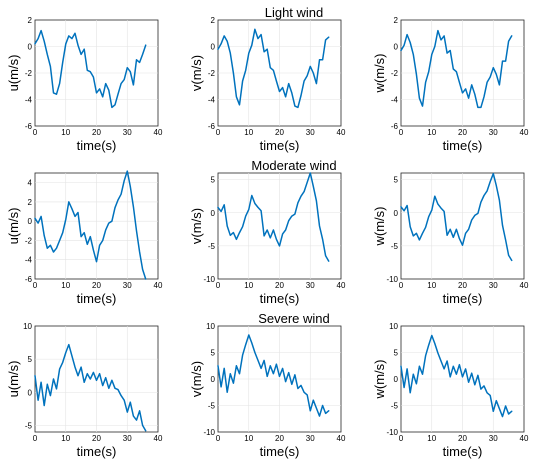 The width and height of the screenshot is (550, 469). I want to click on panel-moderate-w: 0 10 20 30 40 -10 -5 0 5 time(s) w(m/s), so click(450, 239).